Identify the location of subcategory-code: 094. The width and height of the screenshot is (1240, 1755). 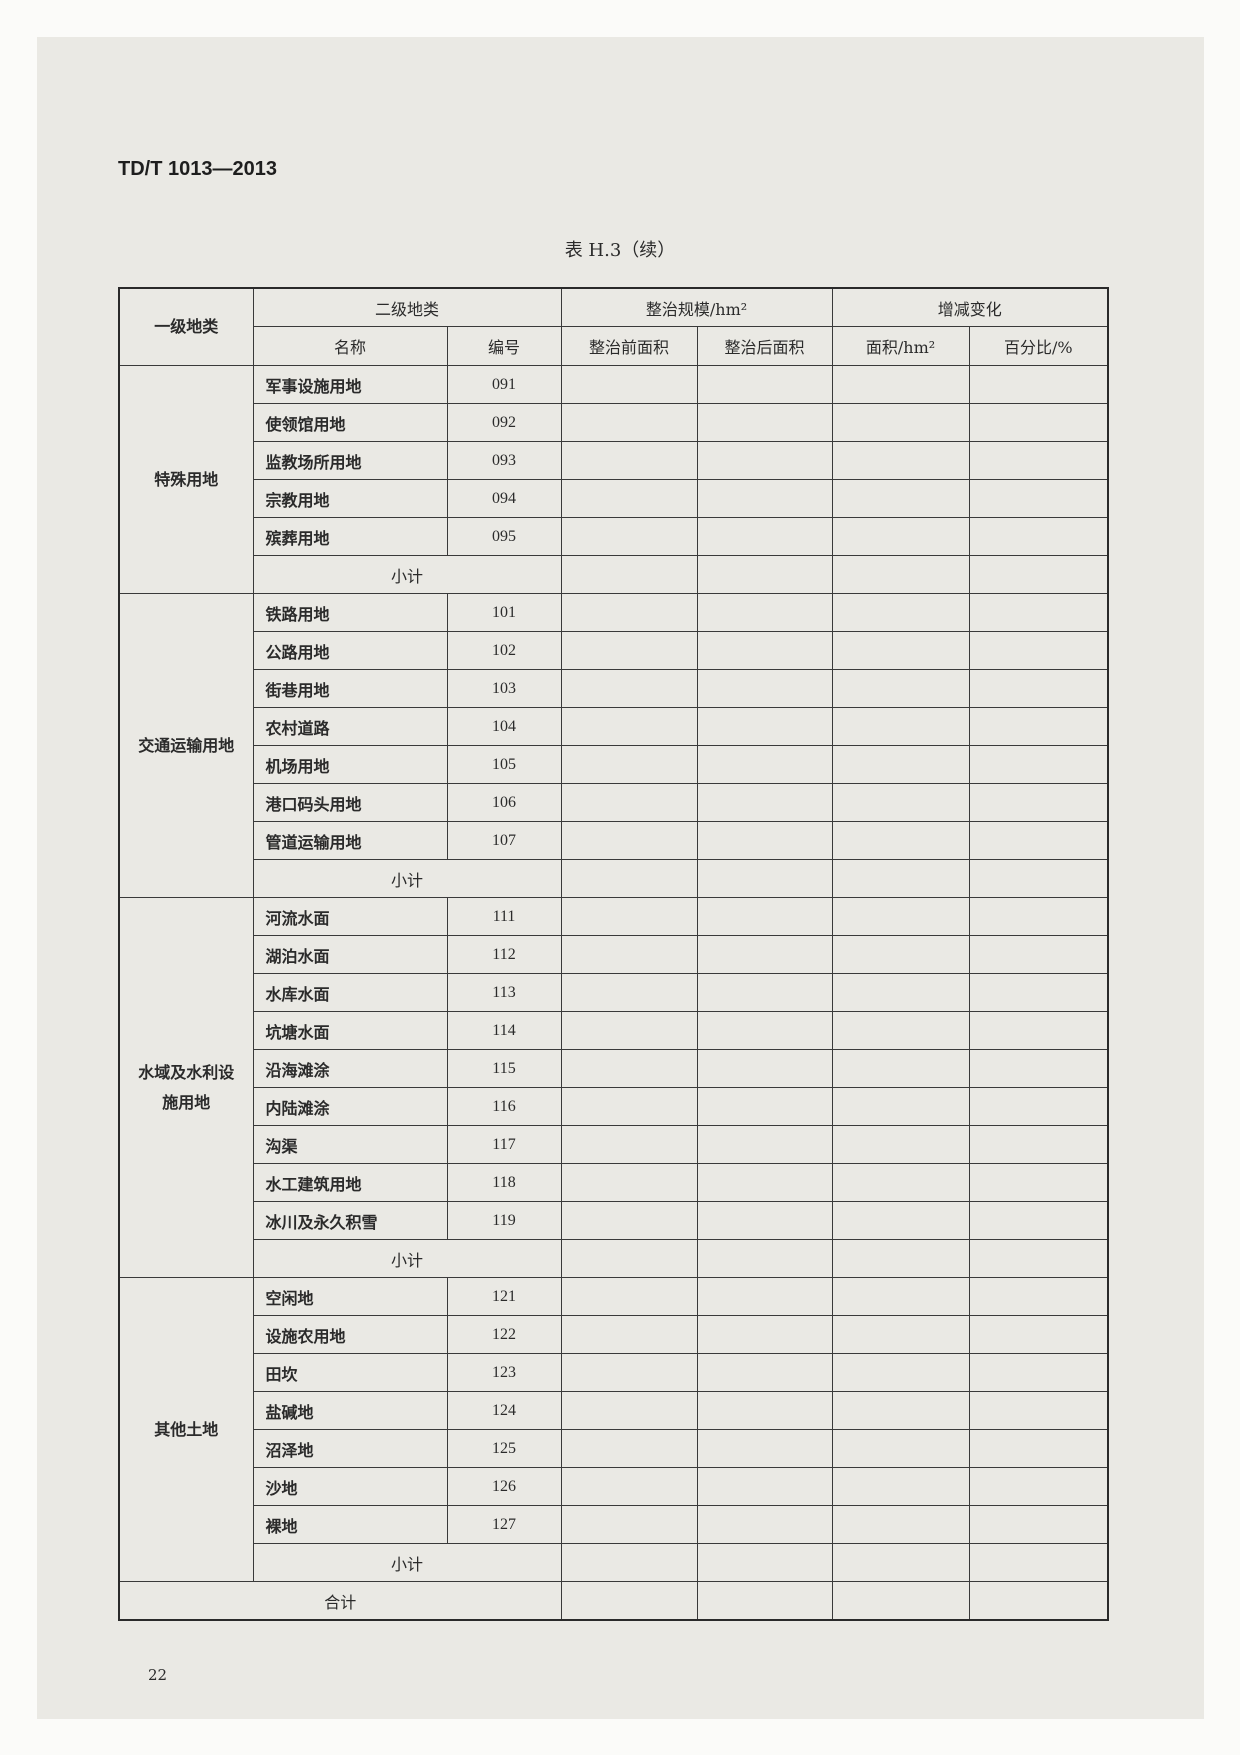
(504, 498).